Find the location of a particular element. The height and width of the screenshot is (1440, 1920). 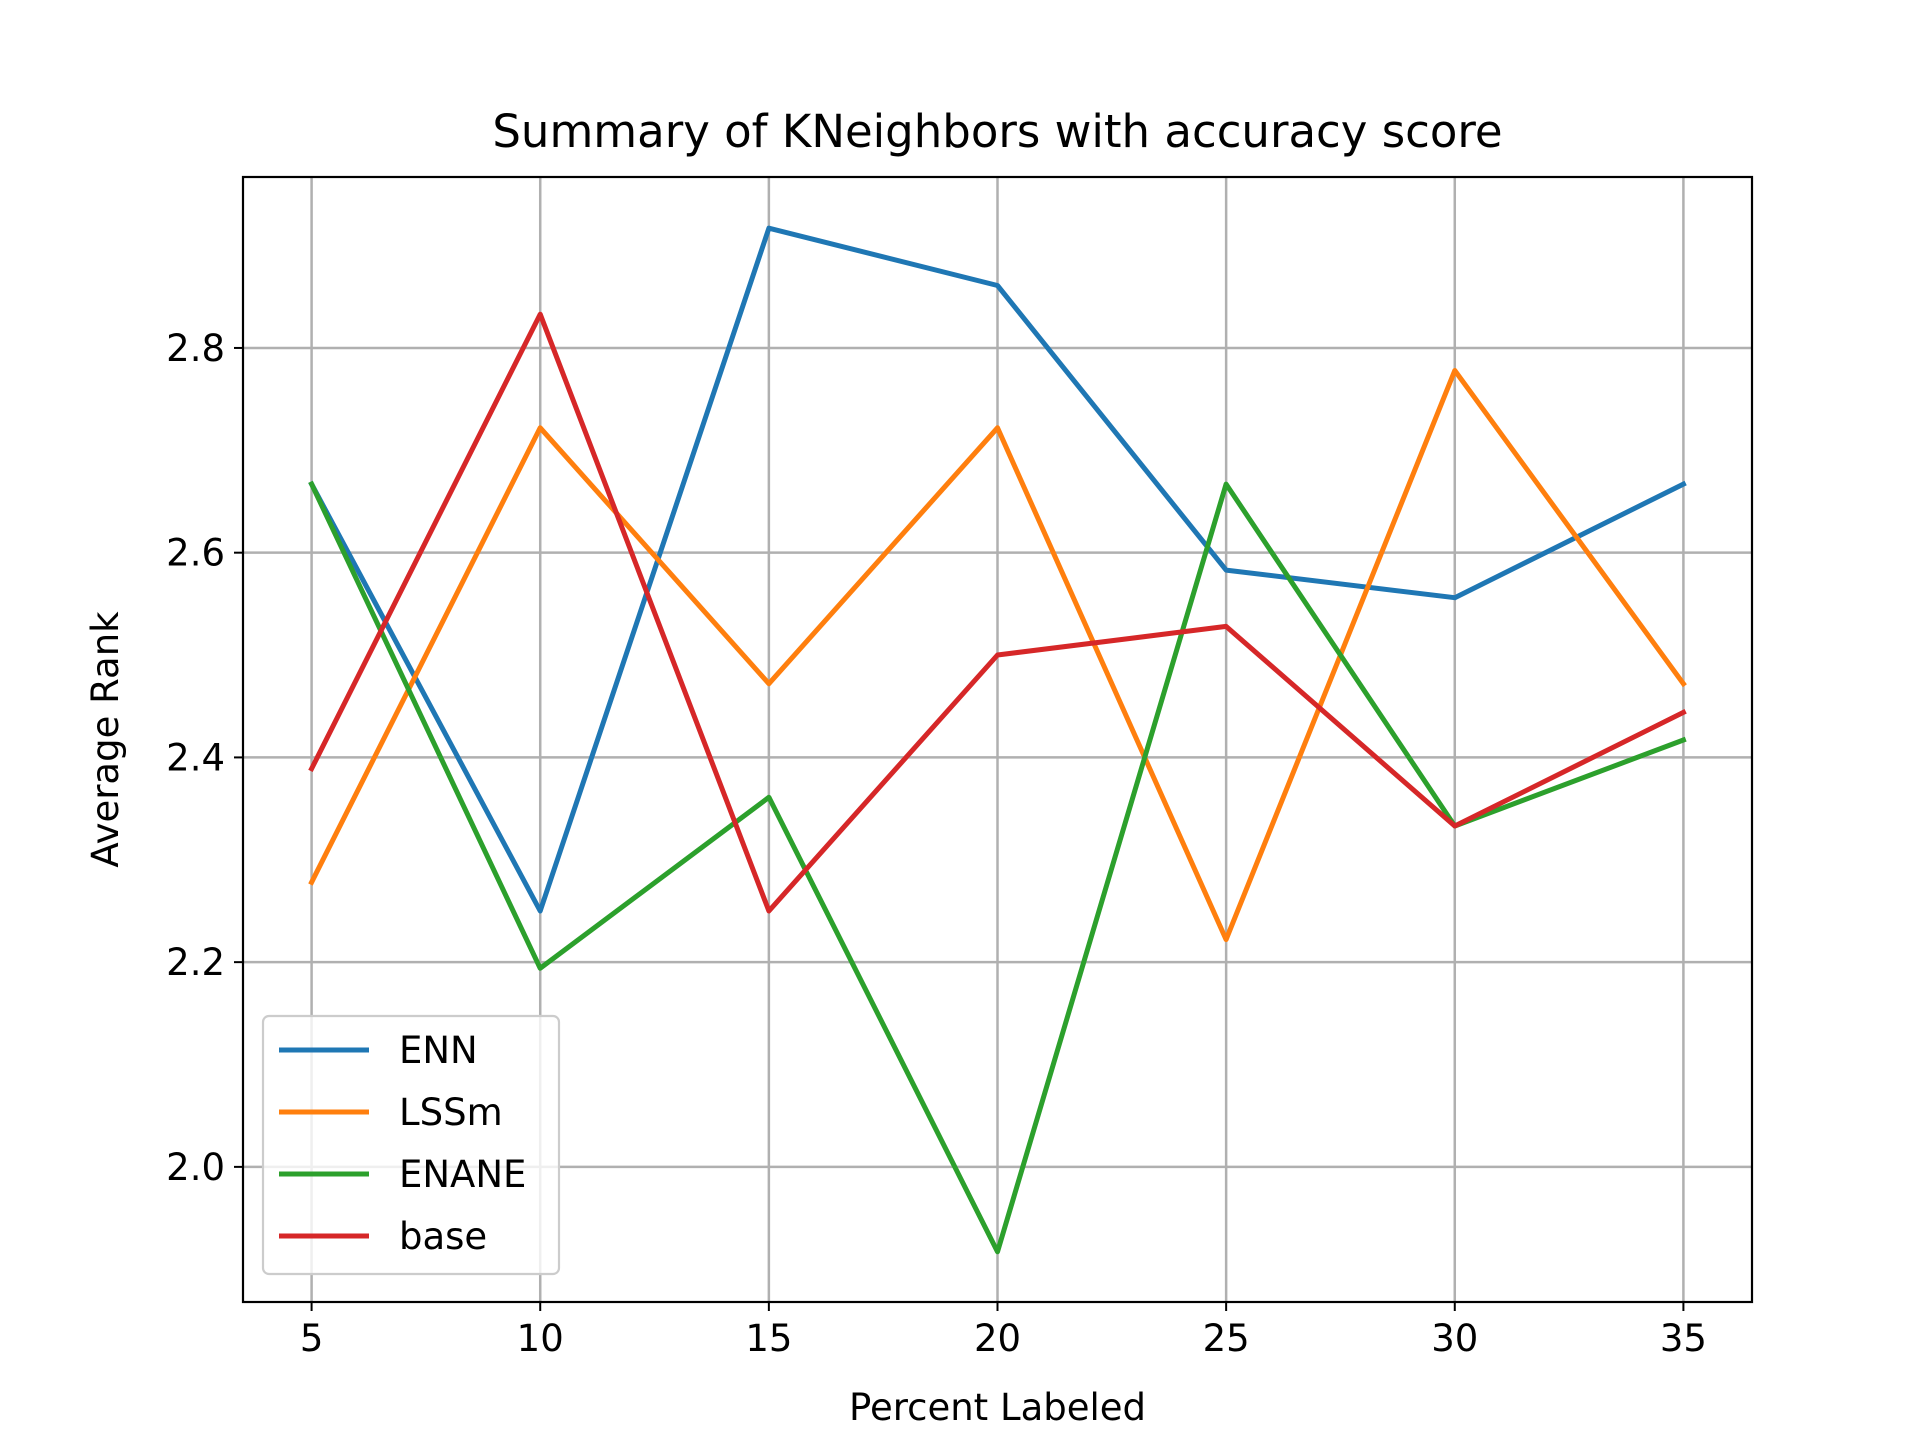

legend-box is located at coordinates (411, 1145).